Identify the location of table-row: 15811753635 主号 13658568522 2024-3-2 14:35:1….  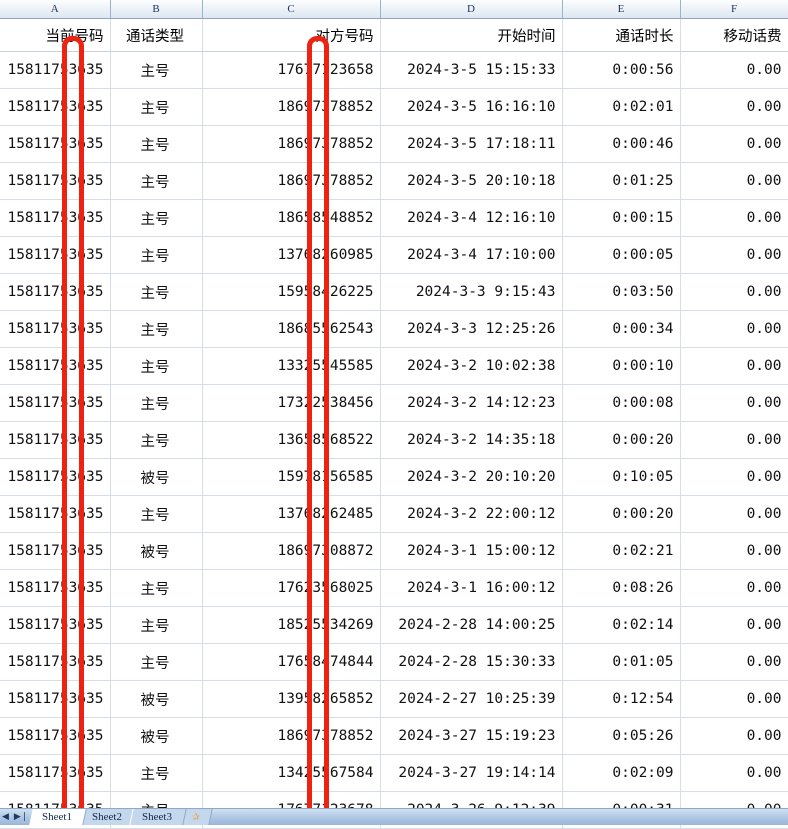
(394, 440).